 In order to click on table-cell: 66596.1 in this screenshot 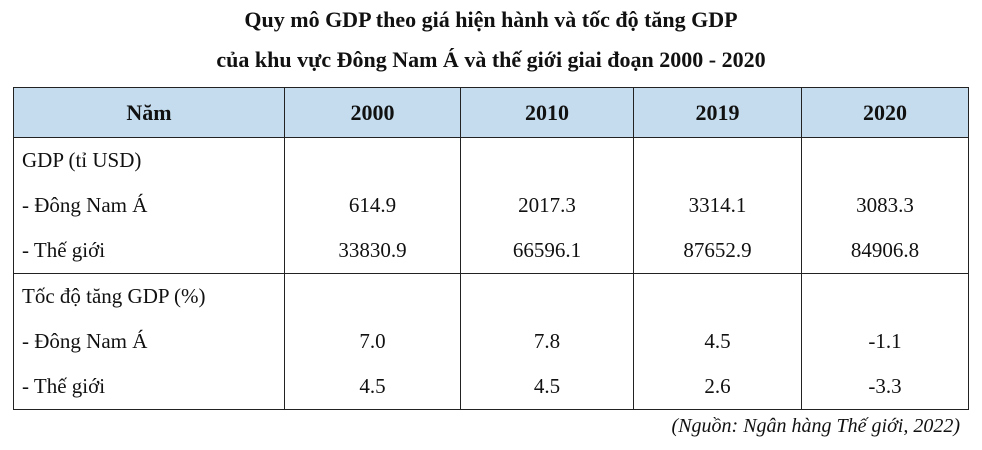, I will do `click(547, 251)`.